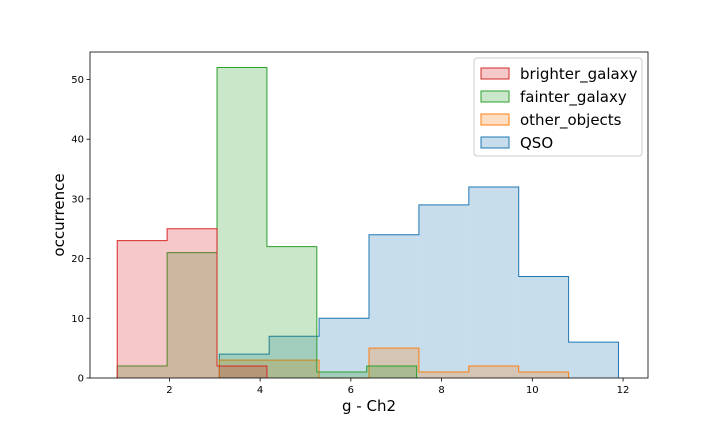 This screenshot has height=432, width=720. What do you see at coordinates (59, 214) in the screenshot?
I see `y-axis-label: occurrence` at bounding box center [59, 214].